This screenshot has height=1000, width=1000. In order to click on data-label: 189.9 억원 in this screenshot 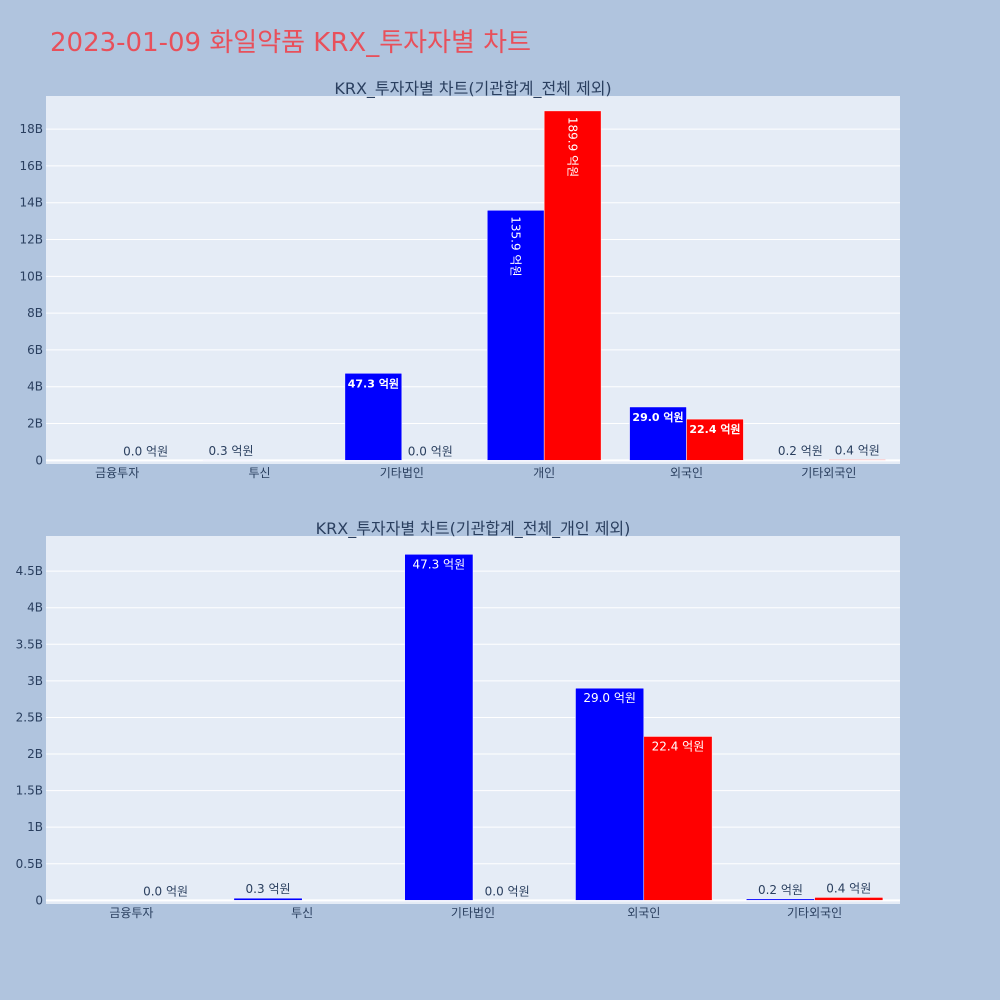, I will do `click(573, 147)`.